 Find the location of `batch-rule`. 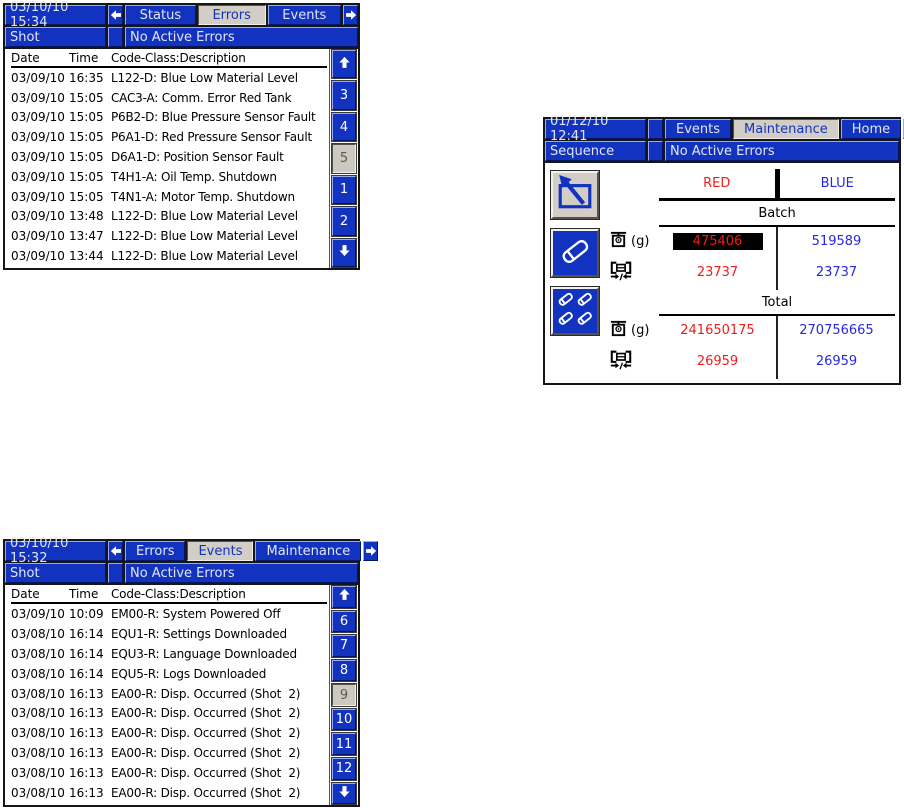

batch-rule is located at coordinates (777, 225).